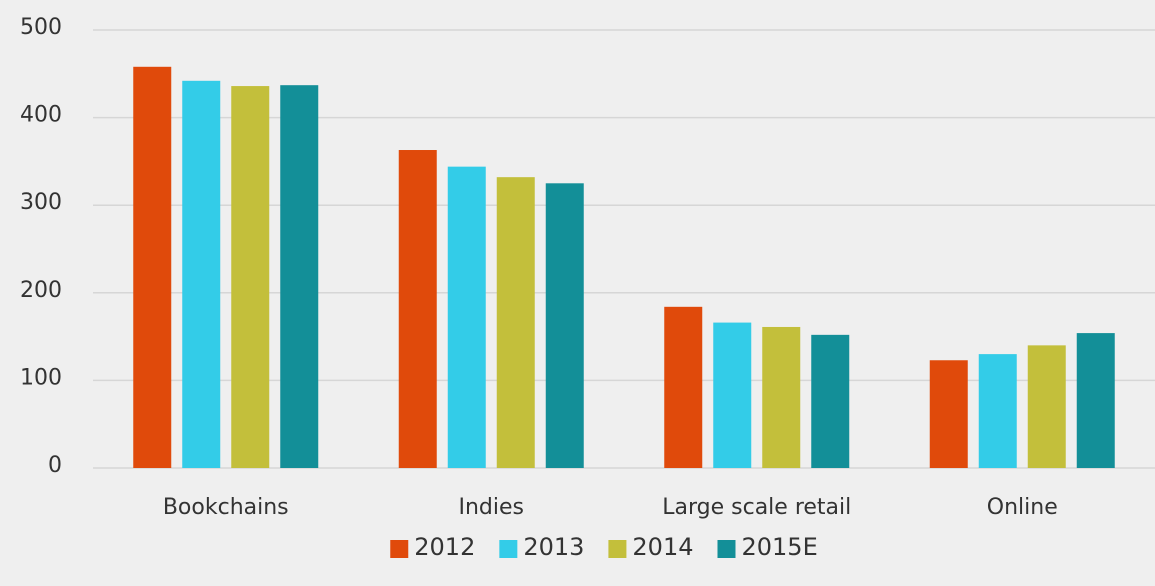 This screenshot has width=1155, height=586. I want to click on x-tick-label: Large scale retail, so click(756, 507).